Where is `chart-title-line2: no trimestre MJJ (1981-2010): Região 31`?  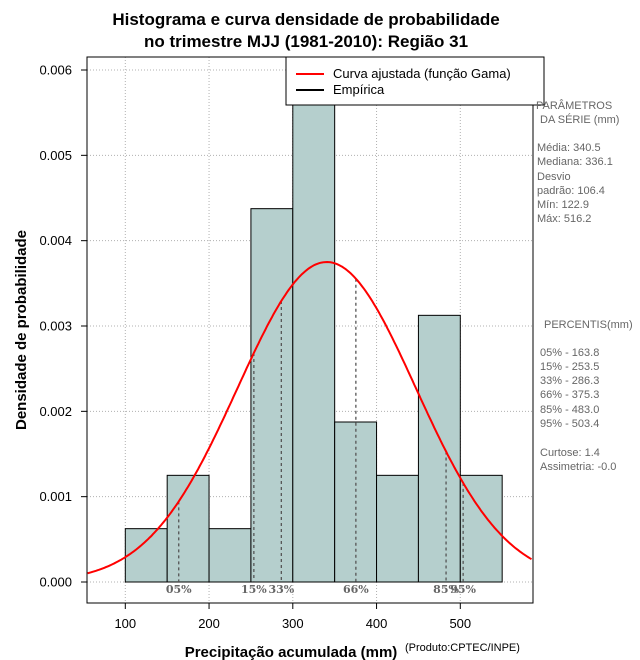
chart-title-line2: no trimestre MJJ (1981-2010): Região 31 is located at coordinates (306, 41).